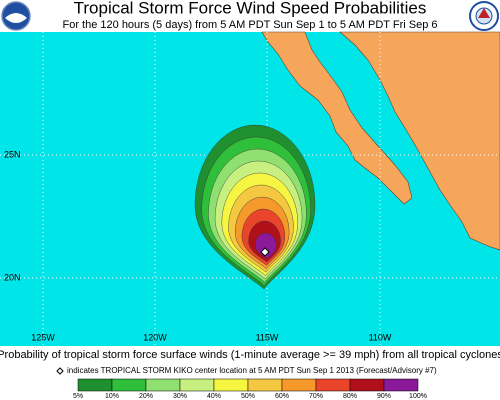 The width and height of the screenshot is (500, 400). I want to click on legend-label: 70%, so click(316, 396).